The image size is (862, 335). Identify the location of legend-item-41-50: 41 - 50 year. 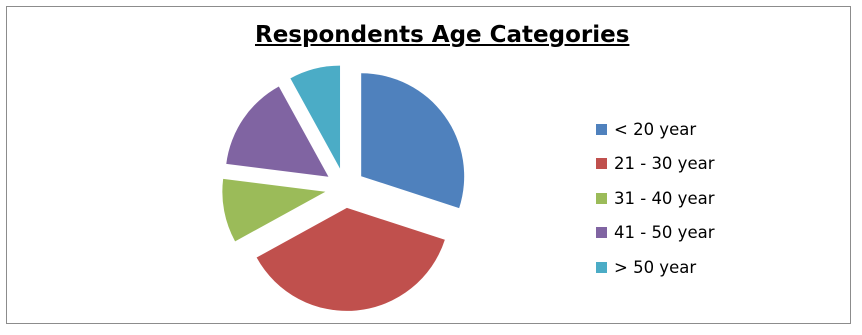
(655, 233).